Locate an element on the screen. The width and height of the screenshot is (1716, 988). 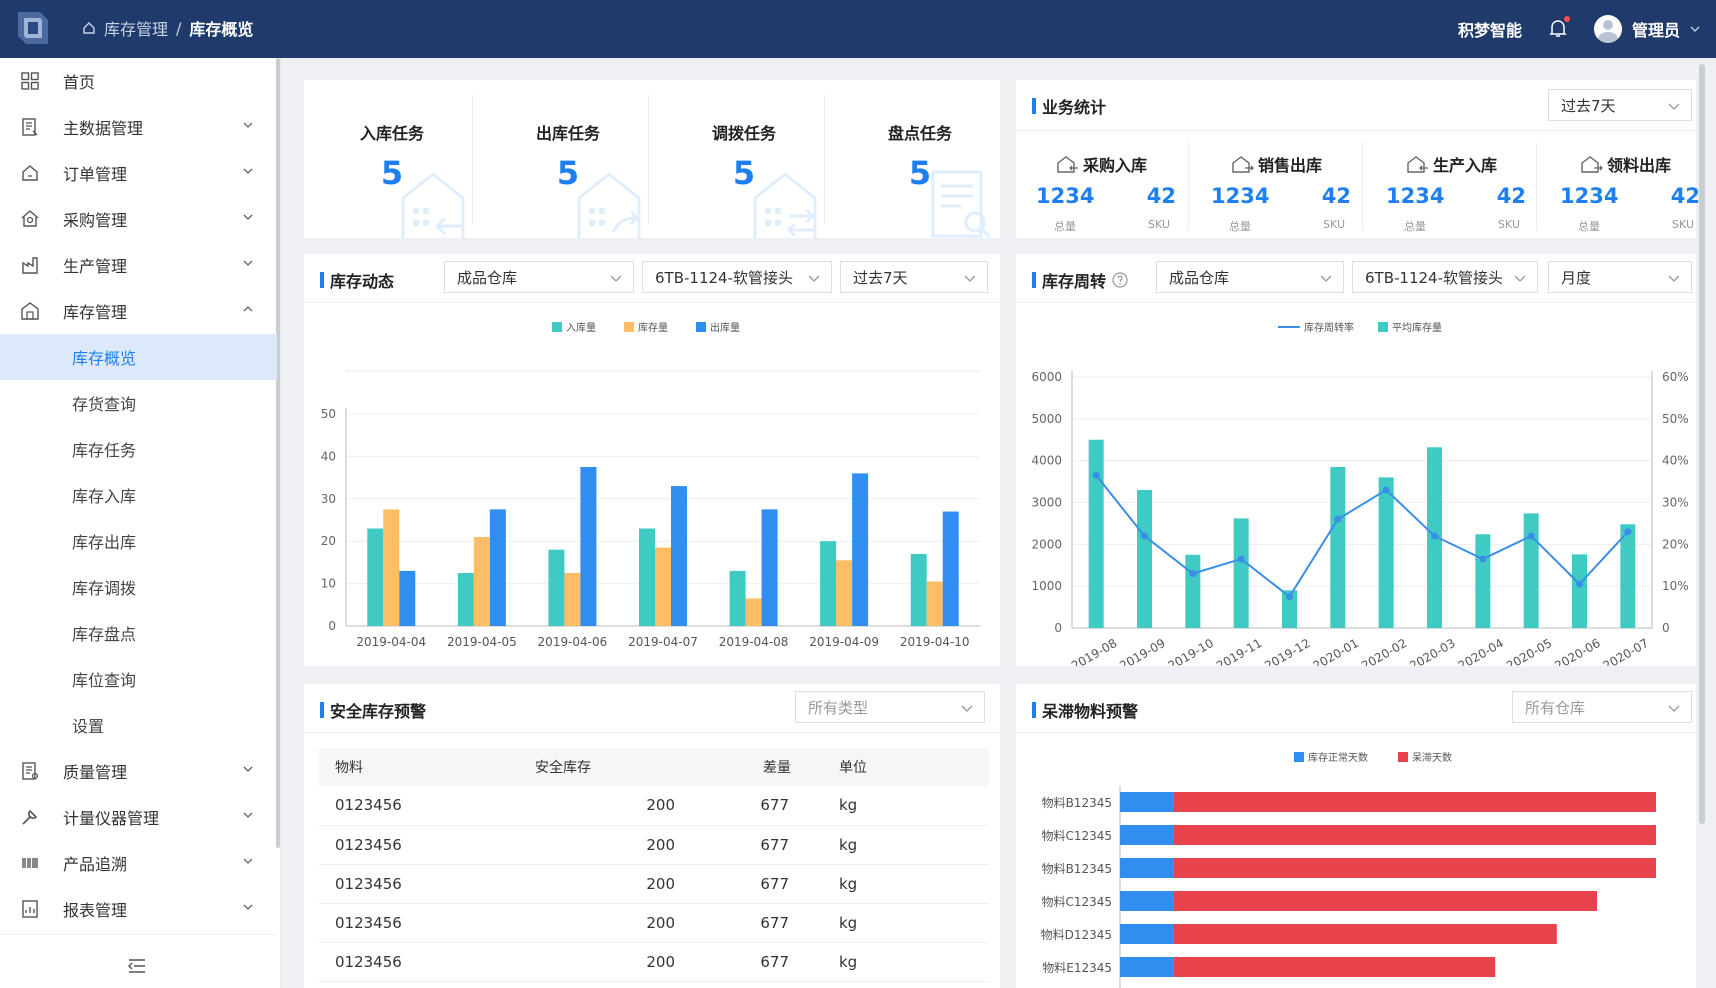
biz-card-purchase-in: 采购入库 1234 42 总量 SKU is located at coordinates (1102, 186).